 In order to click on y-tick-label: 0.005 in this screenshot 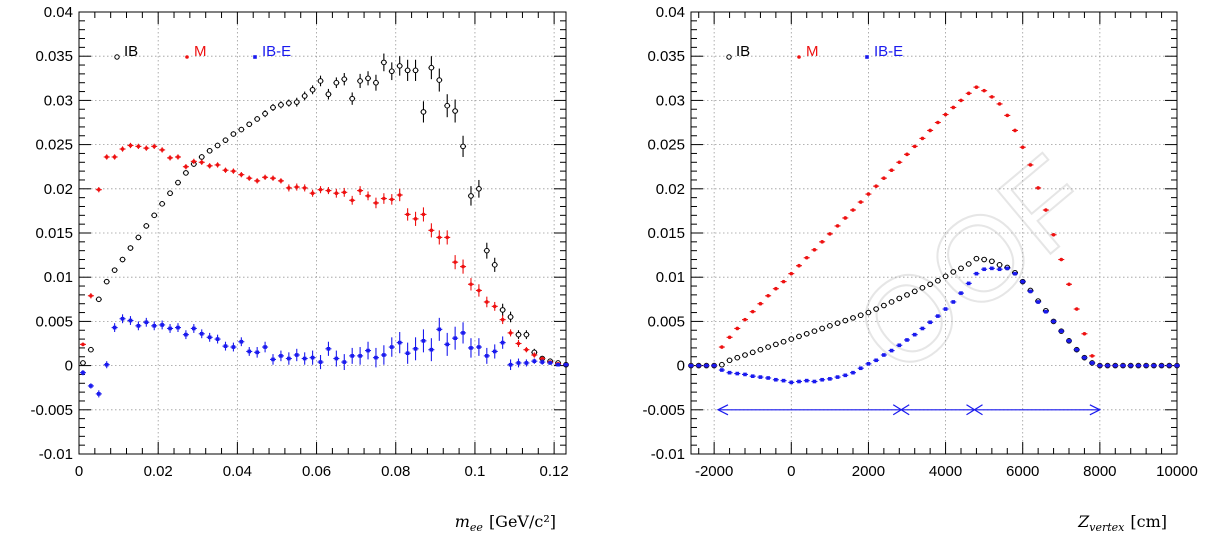, I will do `click(666, 321)`.